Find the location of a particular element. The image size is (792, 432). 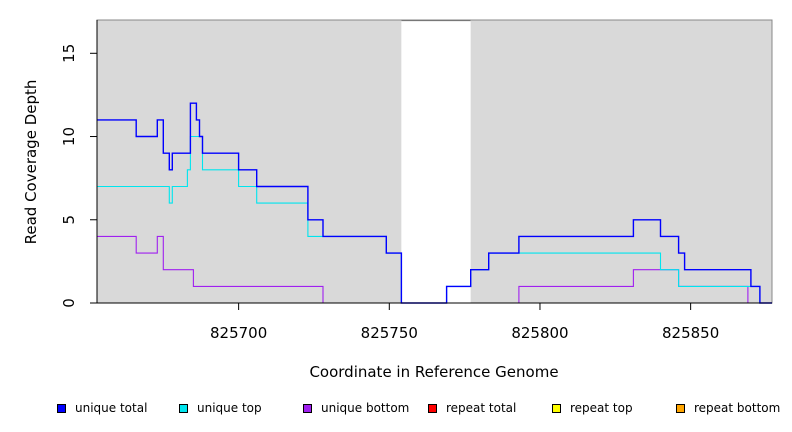

y-tick-label: 0 is located at coordinates (69, 303).